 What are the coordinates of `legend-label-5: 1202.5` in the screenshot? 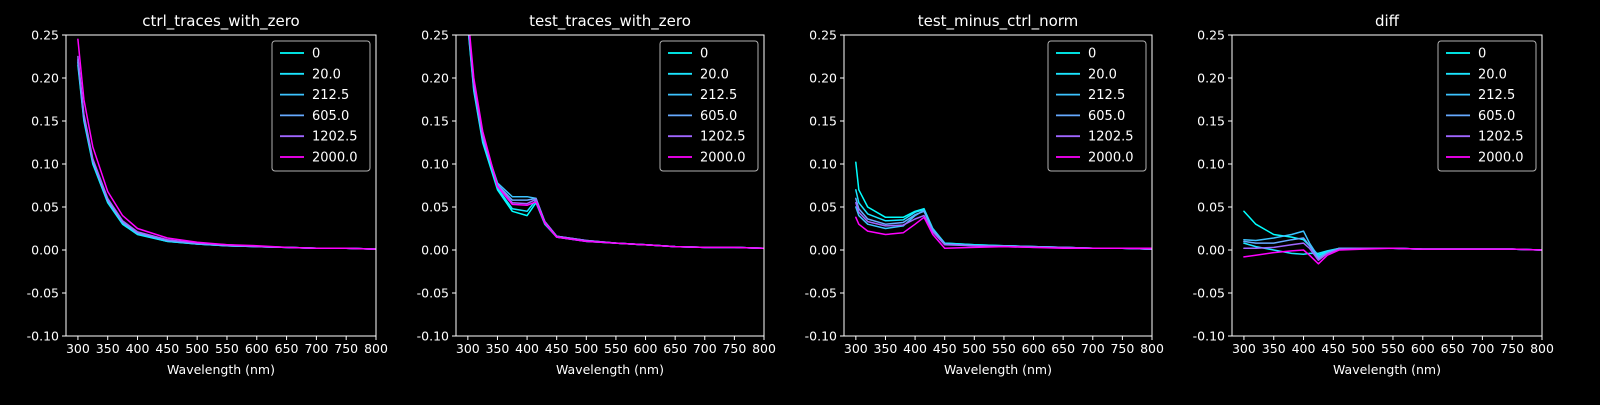 It's located at (335, 137).